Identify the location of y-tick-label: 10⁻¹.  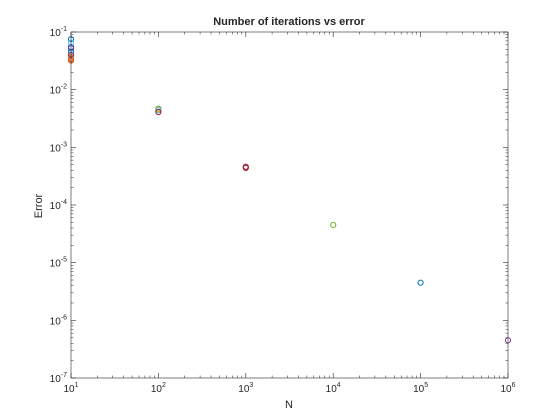
(58, 32).